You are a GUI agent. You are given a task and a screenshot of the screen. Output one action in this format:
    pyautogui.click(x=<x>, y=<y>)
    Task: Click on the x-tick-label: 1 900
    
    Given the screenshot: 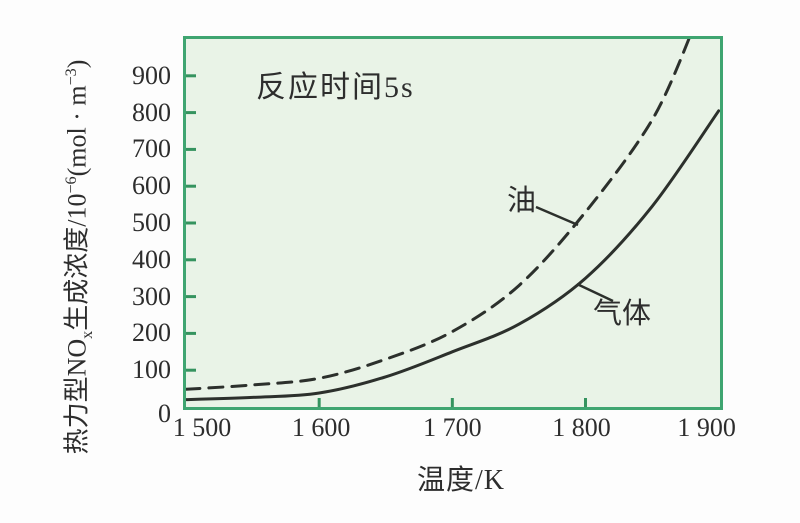 What is the action you would take?
    pyautogui.click(x=706, y=427)
    